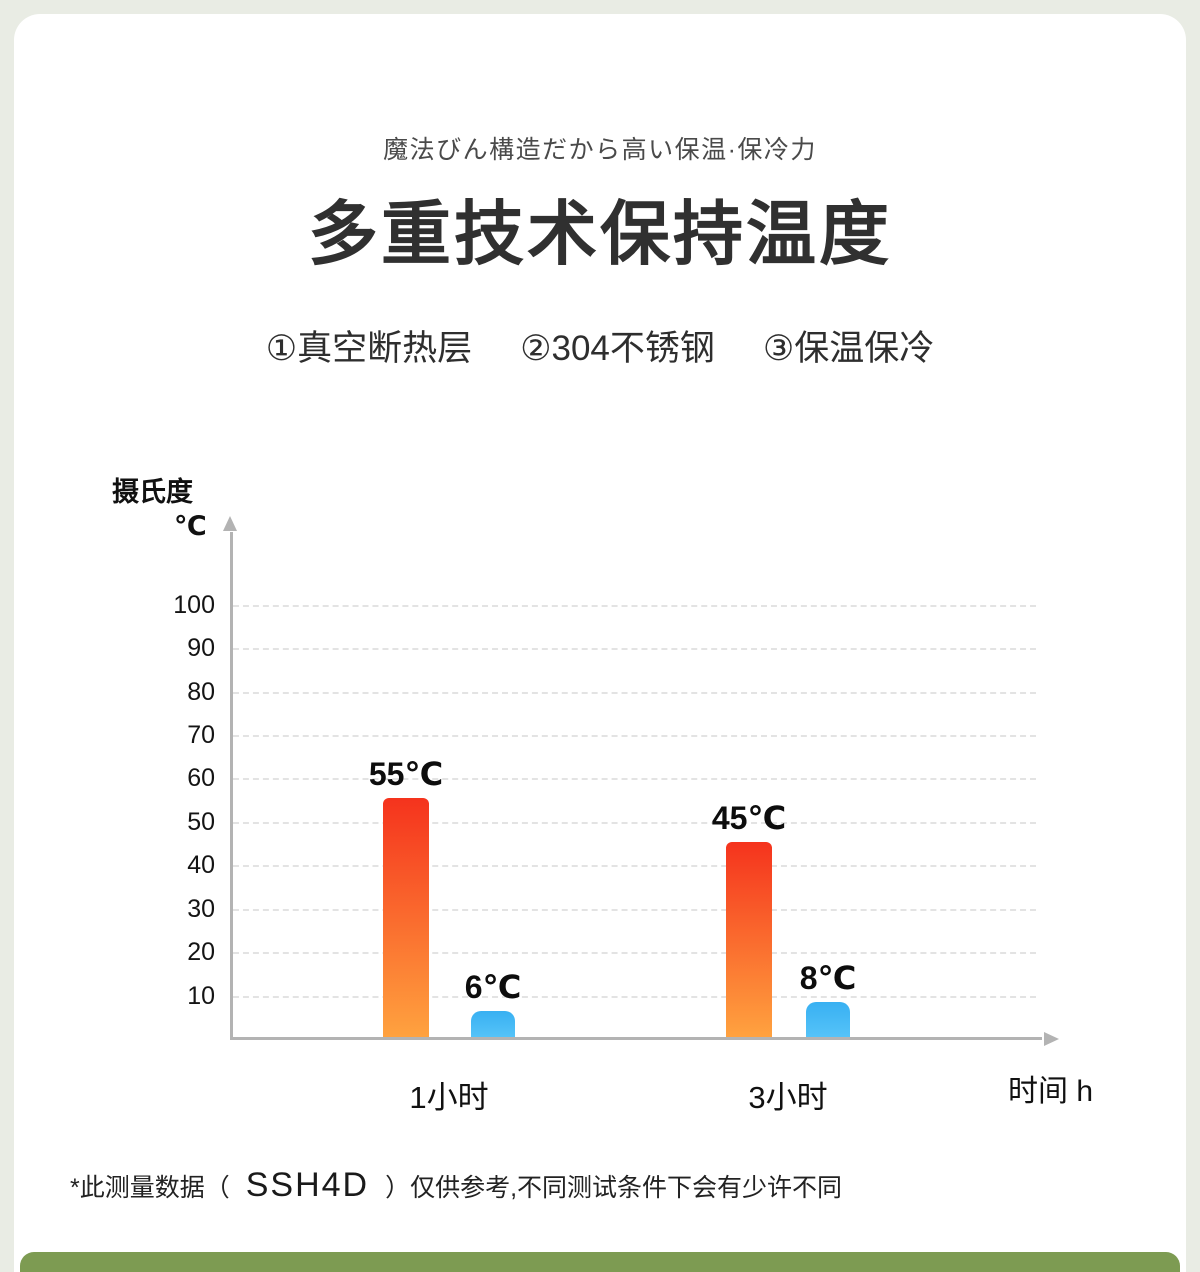 This screenshot has width=1200, height=1272. Describe the element at coordinates (230, 523) in the screenshot. I see `y-axis-arrow-icon` at that location.